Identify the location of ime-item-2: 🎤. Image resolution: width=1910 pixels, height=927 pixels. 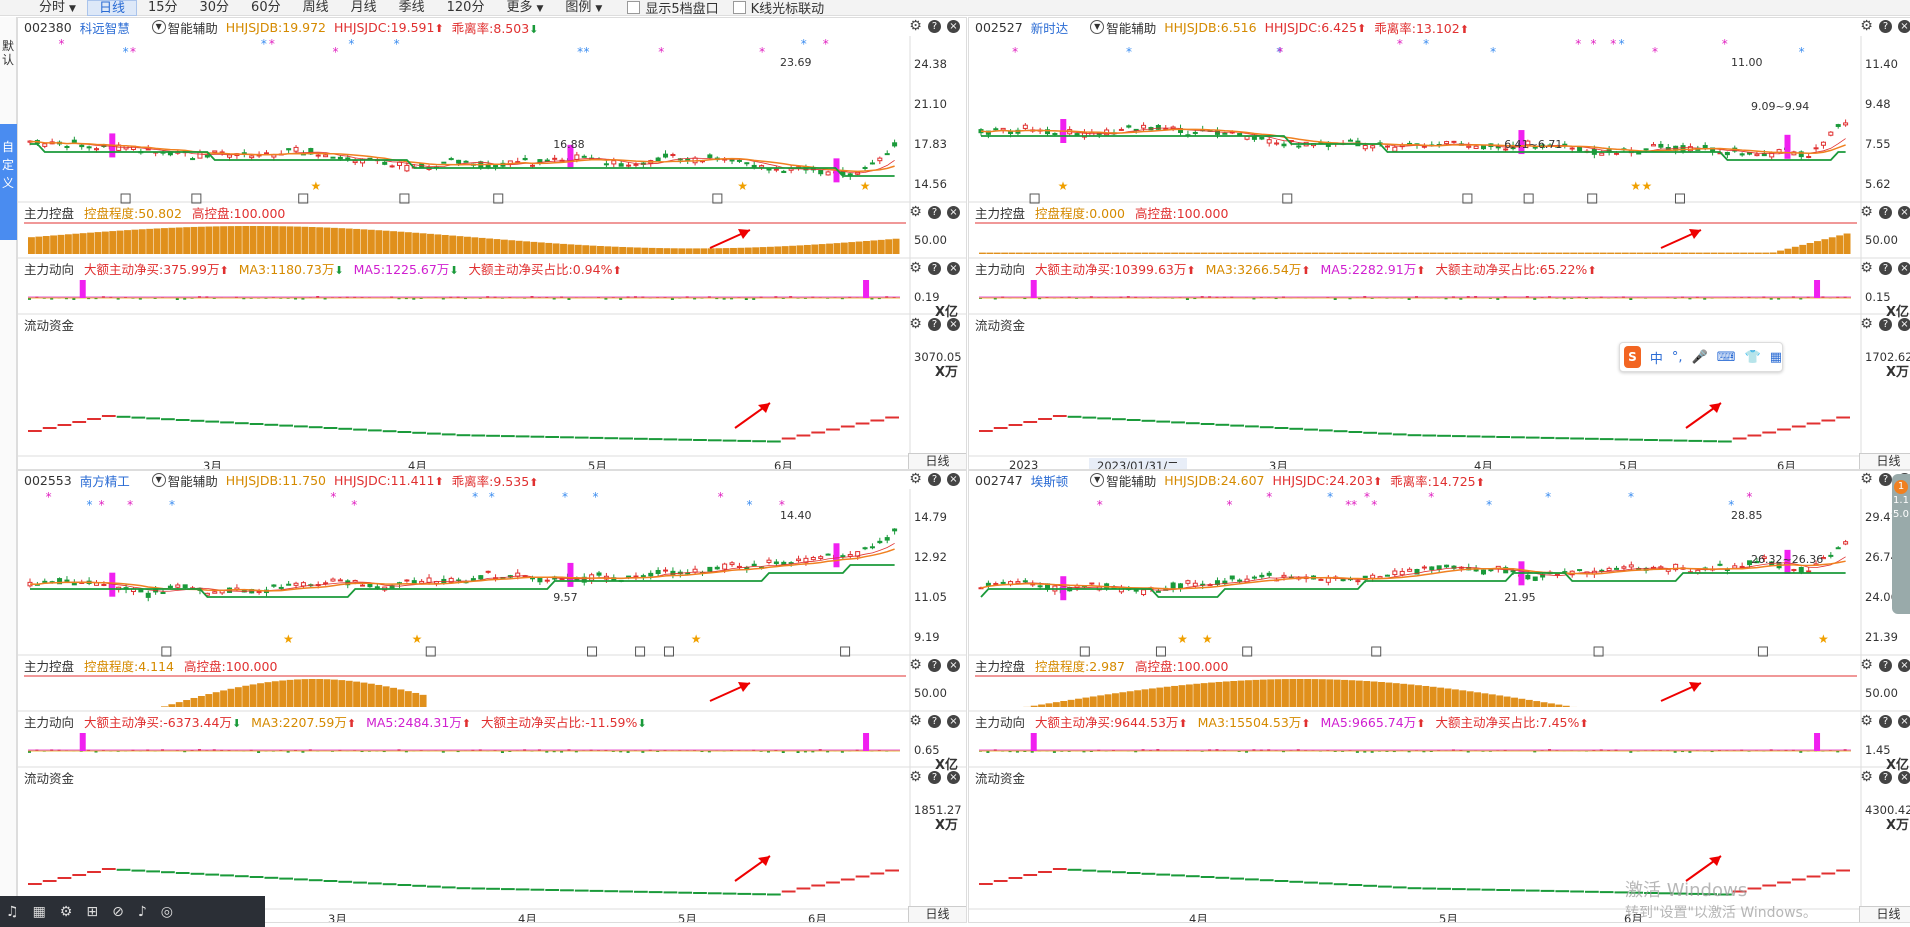
(1699, 357).